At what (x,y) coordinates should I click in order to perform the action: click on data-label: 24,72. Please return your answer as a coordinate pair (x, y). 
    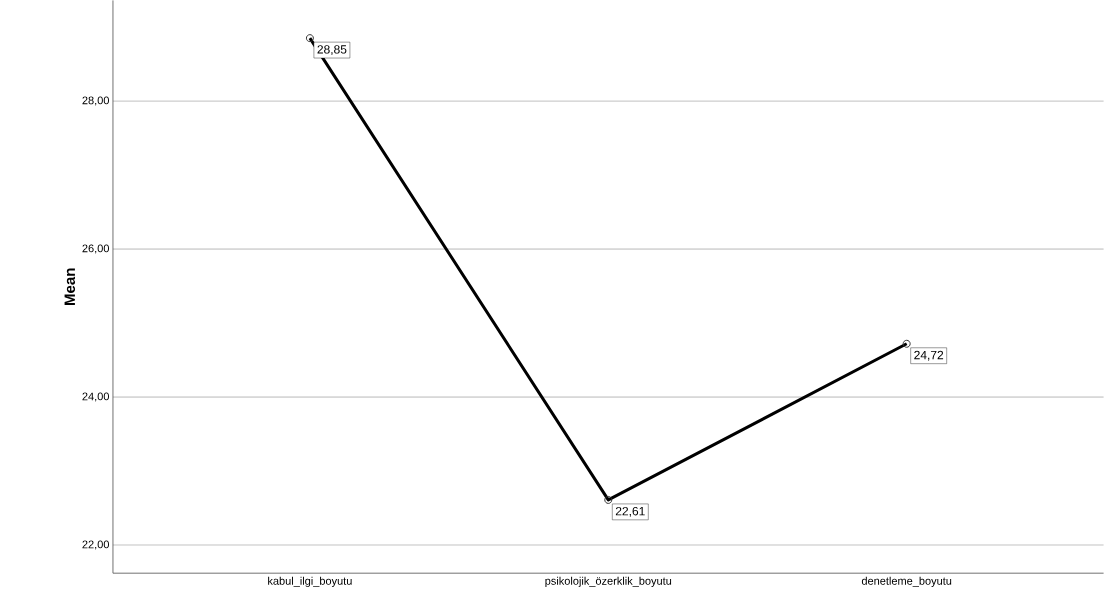
    Looking at the image, I should click on (929, 355).